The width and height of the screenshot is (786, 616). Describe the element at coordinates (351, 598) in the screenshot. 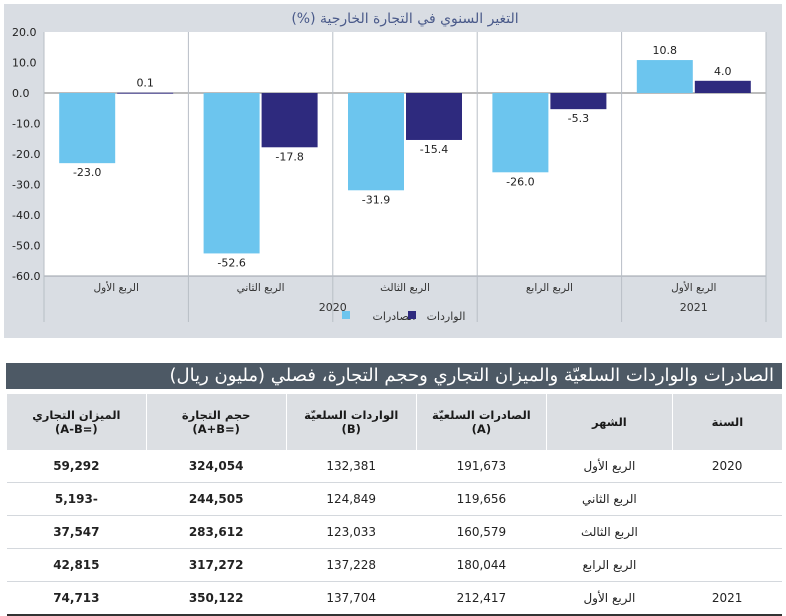

I see `cell-imports: 137,704` at that location.